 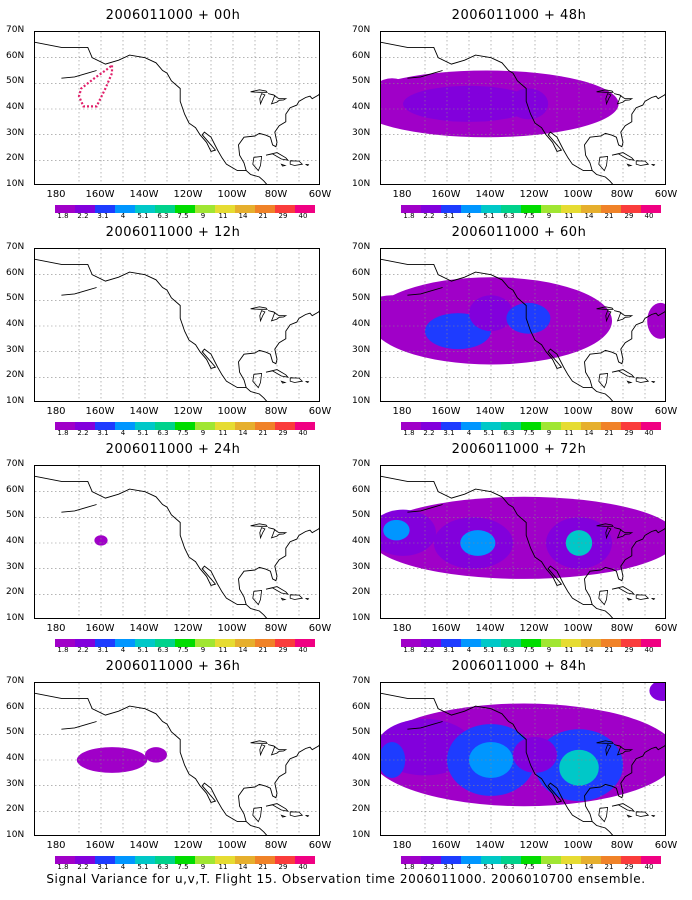 I want to click on colorbar-label: 2.2, so click(x=429, y=433).